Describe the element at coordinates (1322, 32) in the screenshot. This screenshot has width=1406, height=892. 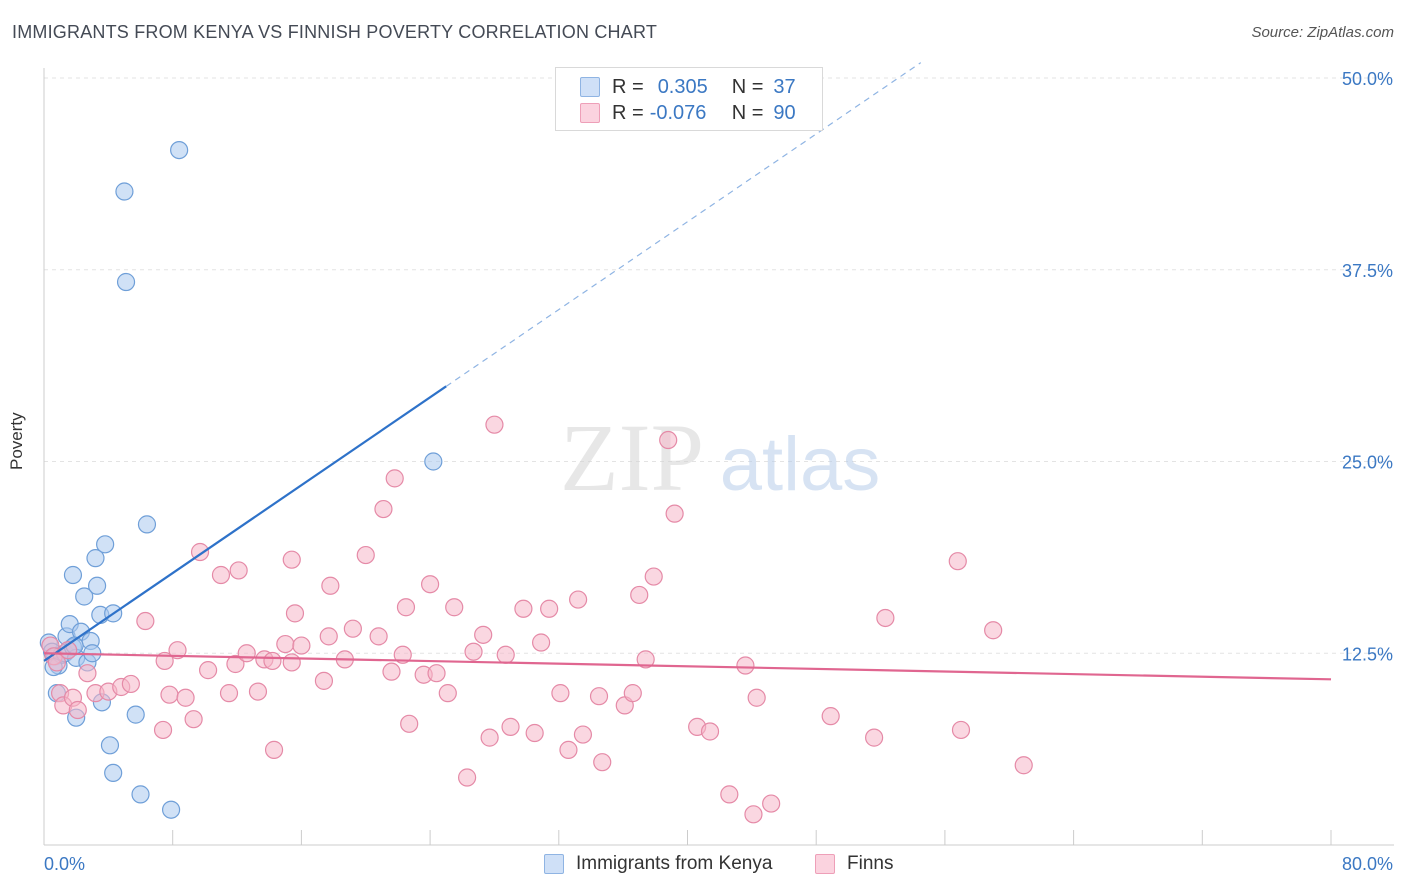
I see `source-label: Source: ZipAtlas.com` at that location.